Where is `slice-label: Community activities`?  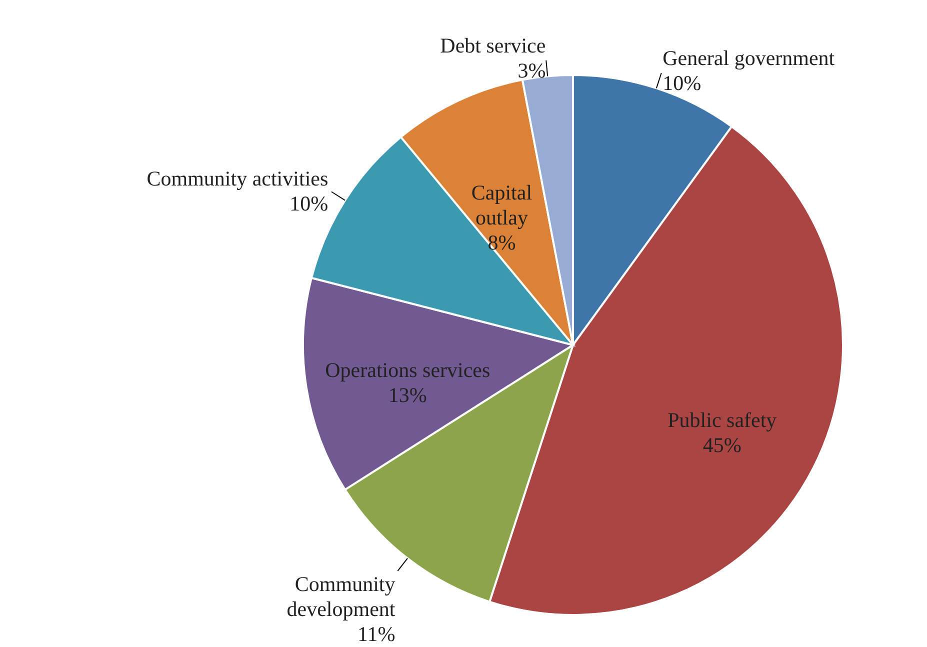 slice-label: Community activities is located at coordinates (237, 178).